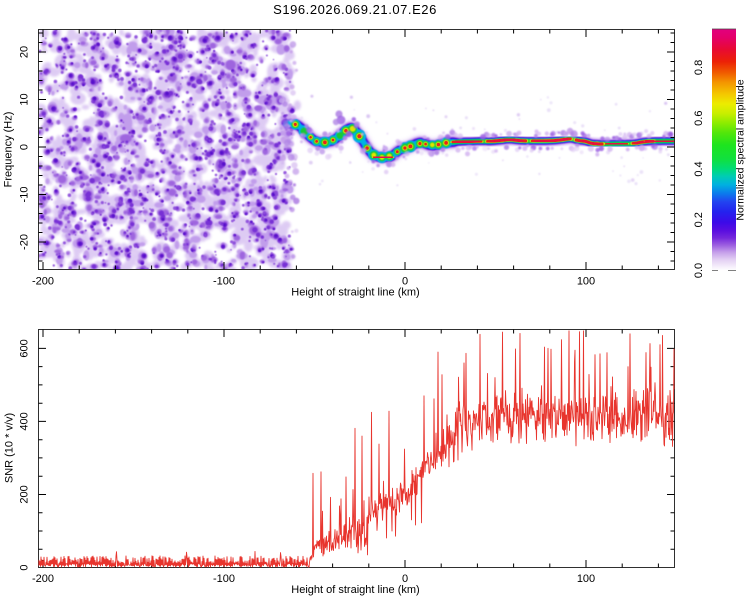  Describe the element at coordinates (10, 448) in the screenshot. I see `svg-text: SNR (10 * v/v)` at that location.